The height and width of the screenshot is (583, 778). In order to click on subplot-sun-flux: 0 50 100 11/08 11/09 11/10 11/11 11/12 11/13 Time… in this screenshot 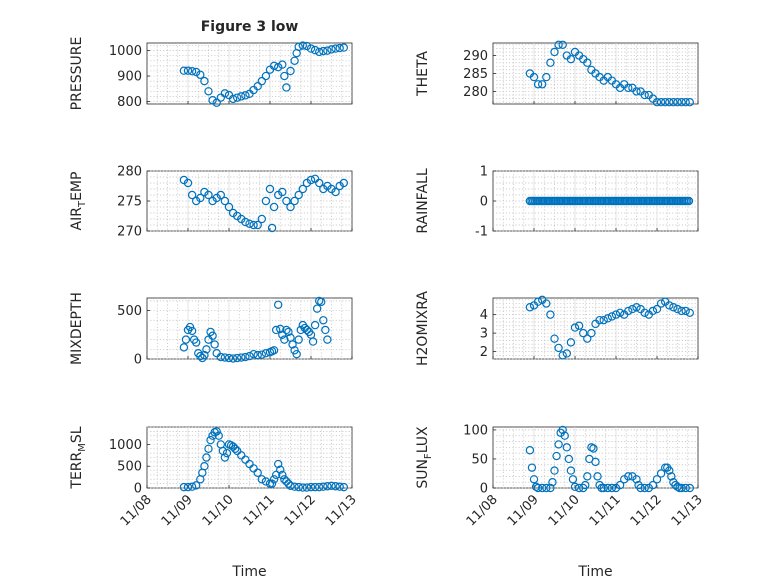, I will do `click(560, 501)`.